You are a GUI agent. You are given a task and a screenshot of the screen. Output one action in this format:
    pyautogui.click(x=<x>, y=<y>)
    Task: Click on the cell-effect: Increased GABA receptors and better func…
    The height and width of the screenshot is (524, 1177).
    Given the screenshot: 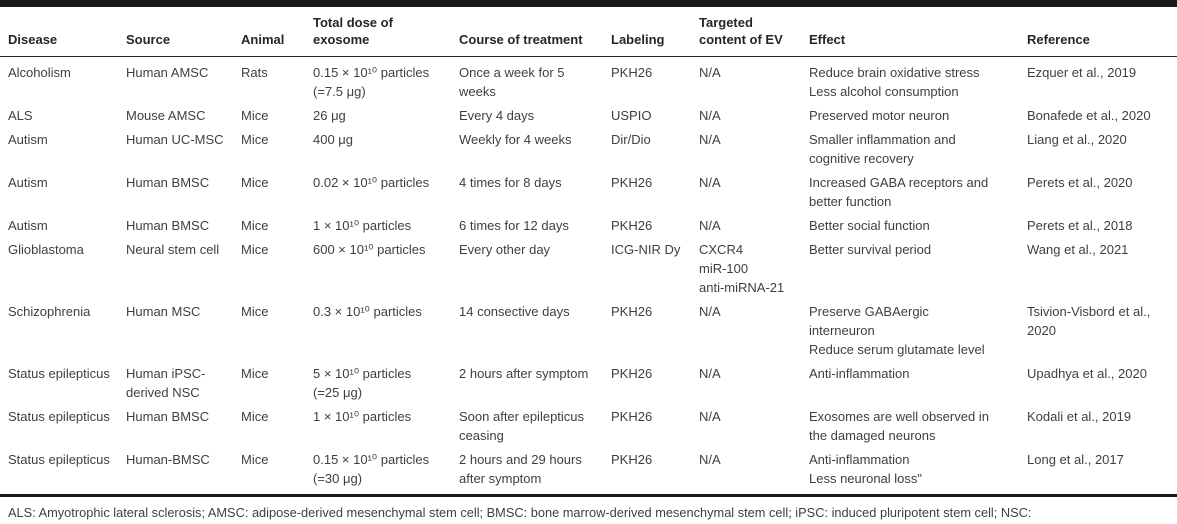 What is the action you would take?
    pyautogui.click(x=899, y=192)
    